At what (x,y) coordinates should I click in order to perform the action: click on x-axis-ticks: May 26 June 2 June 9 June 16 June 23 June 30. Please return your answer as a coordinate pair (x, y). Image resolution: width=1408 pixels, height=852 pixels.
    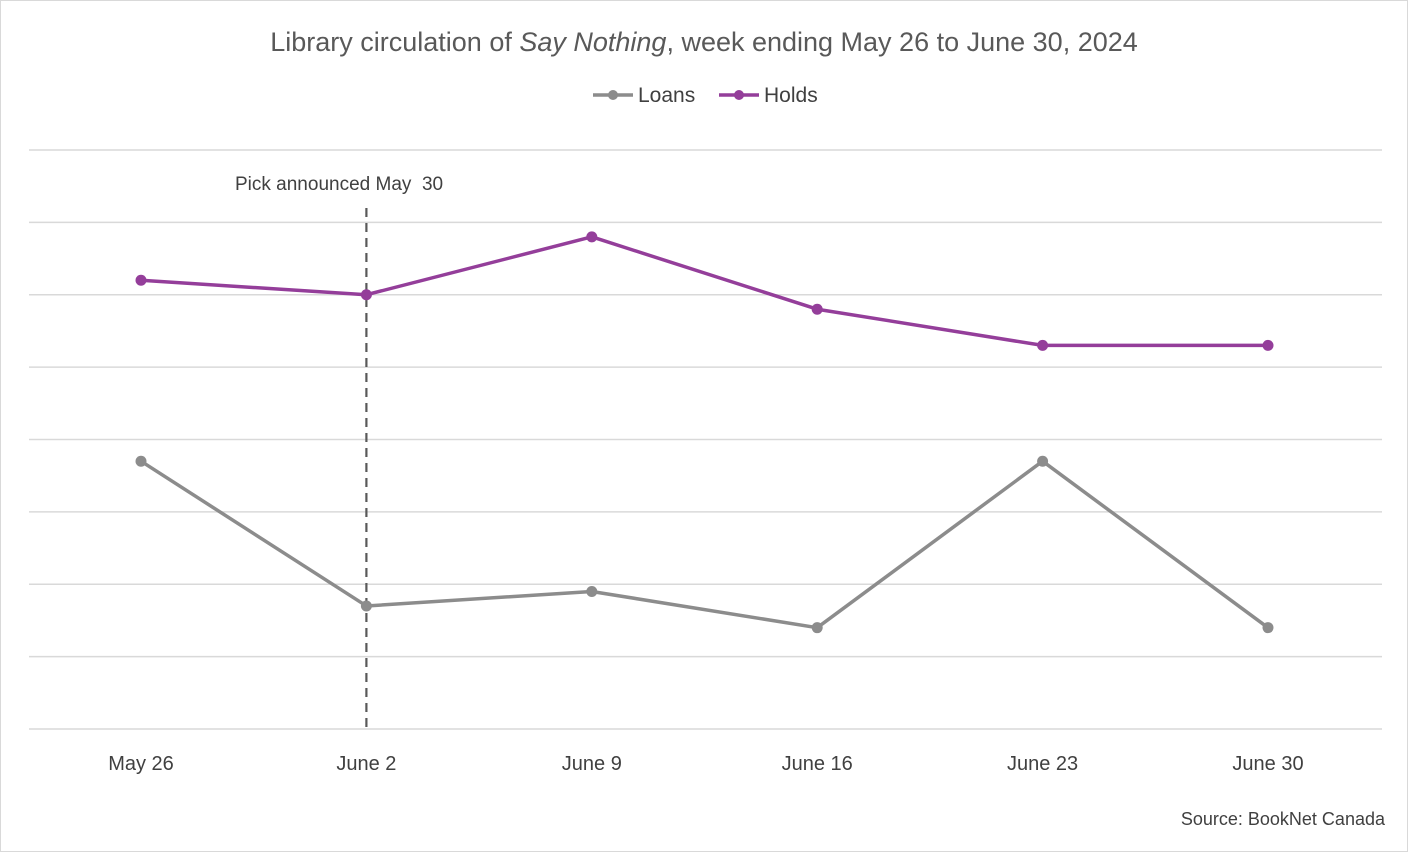
    Looking at the image, I should click on (705, 764).